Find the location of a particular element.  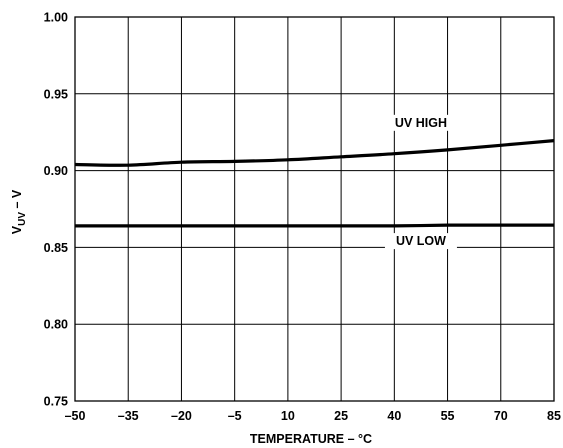

uv-high-annotation: UV HIGH is located at coordinates (420, 122).